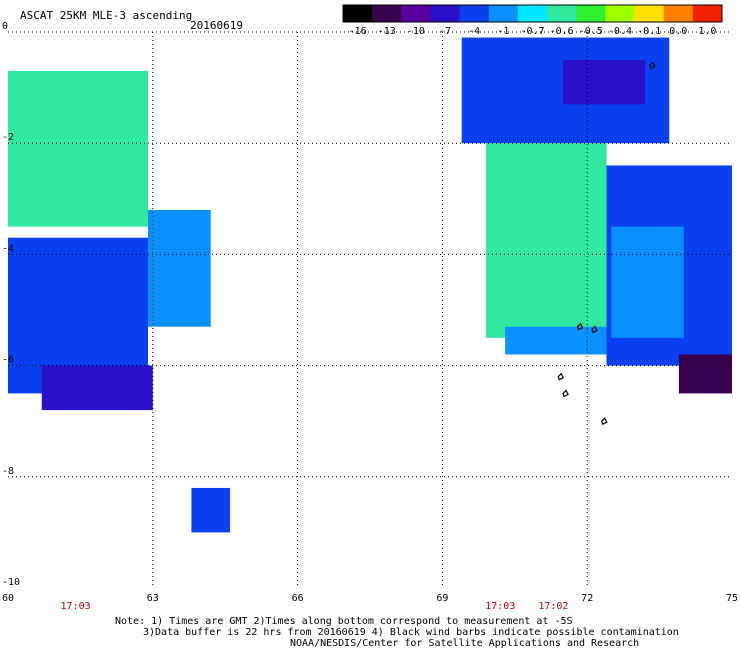 The image size is (740, 654). I want to click on x-tick-label-66: 66, so click(298, 598).